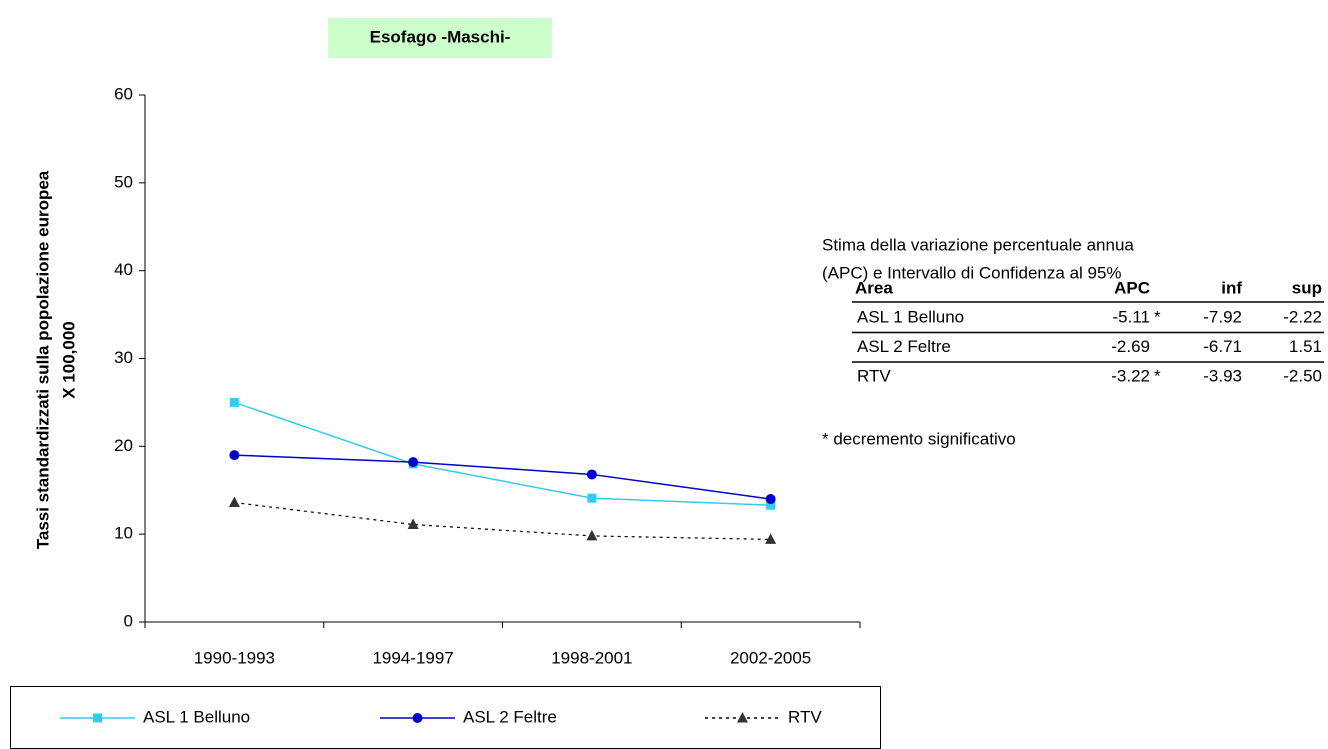 This screenshot has height=749, width=1328. I want to click on table-cell: ASL 1 Belluno, so click(910, 316).